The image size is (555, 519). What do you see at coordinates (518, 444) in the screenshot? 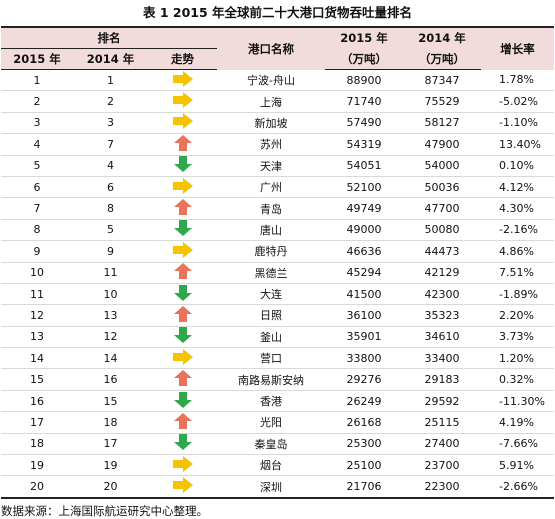
I see `growth-rate-cell: -7.66%` at bounding box center [518, 444].